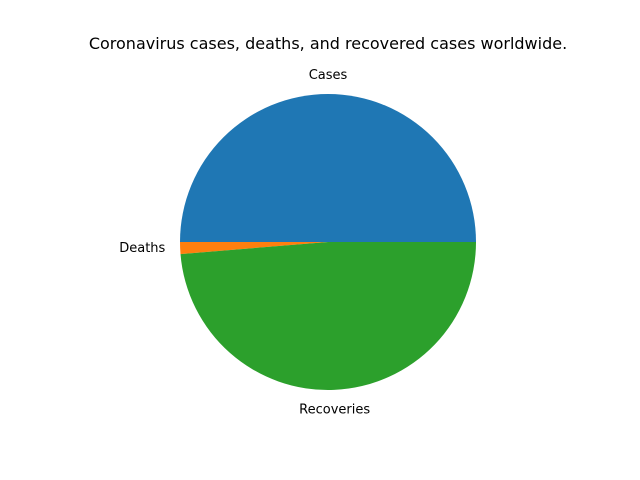 The height and width of the screenshot is (480, 640). What do you see at coordinates (328, 316) in the screenshot?
I see `pie-slice-recoveries` at bounding box center [328, 316].